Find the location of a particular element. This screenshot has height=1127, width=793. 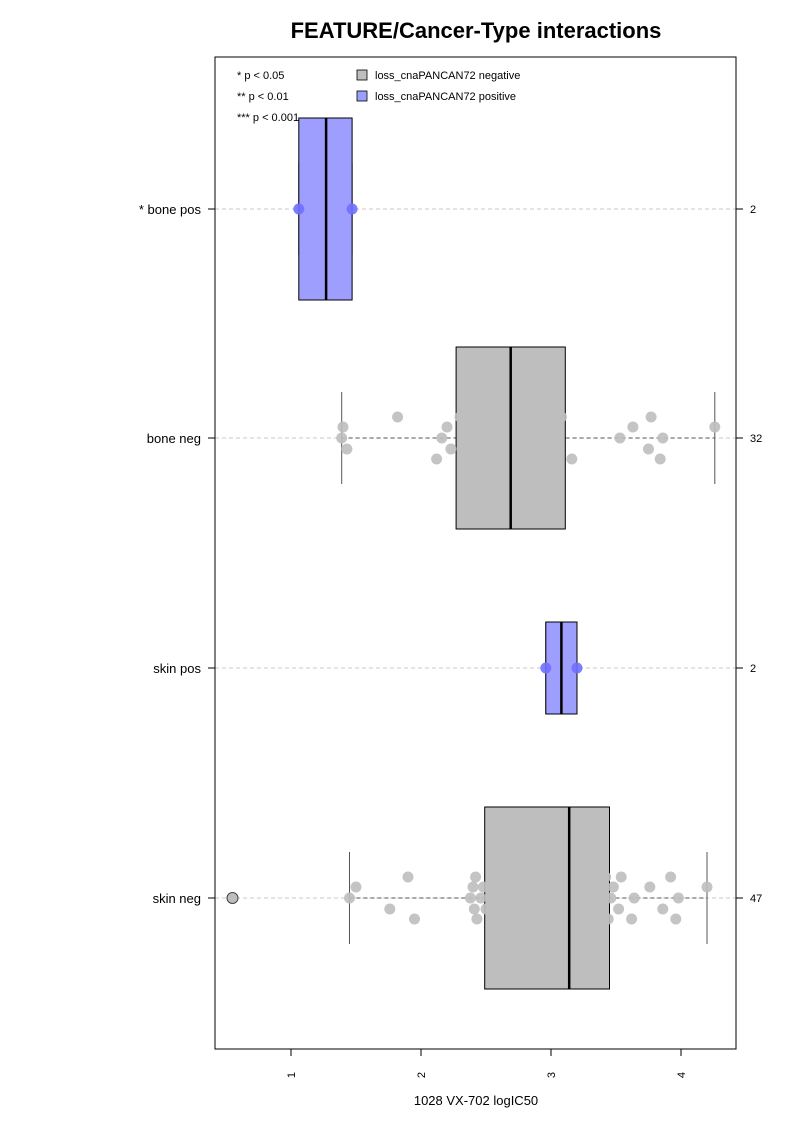

x-tick-label: 3 is located at coordinates (552, 1075).